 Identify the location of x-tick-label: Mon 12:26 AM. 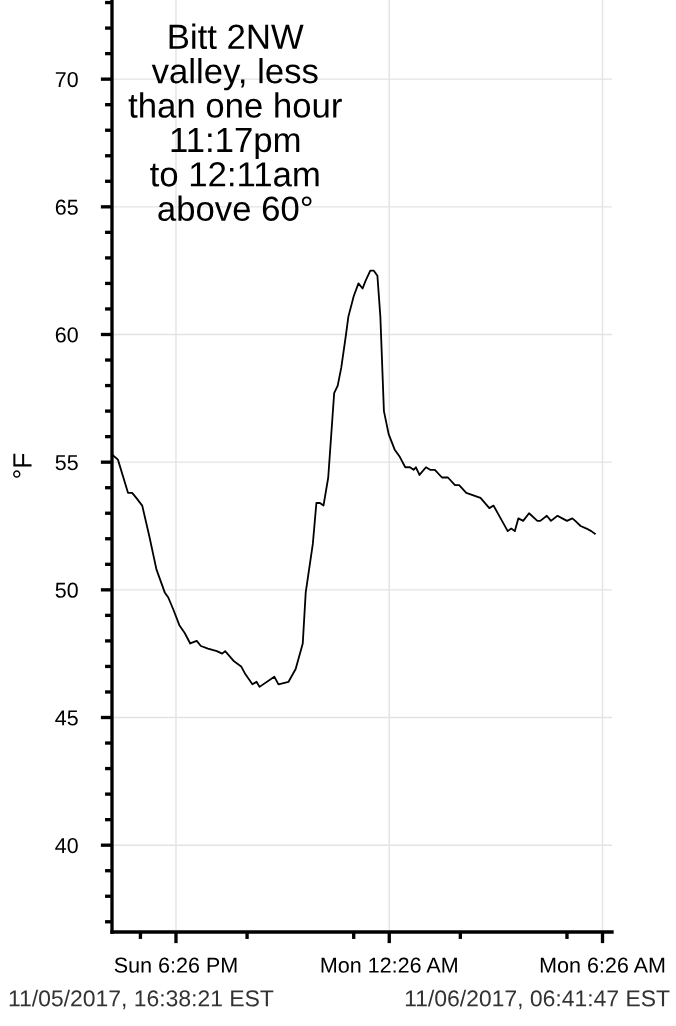
(389, 965).